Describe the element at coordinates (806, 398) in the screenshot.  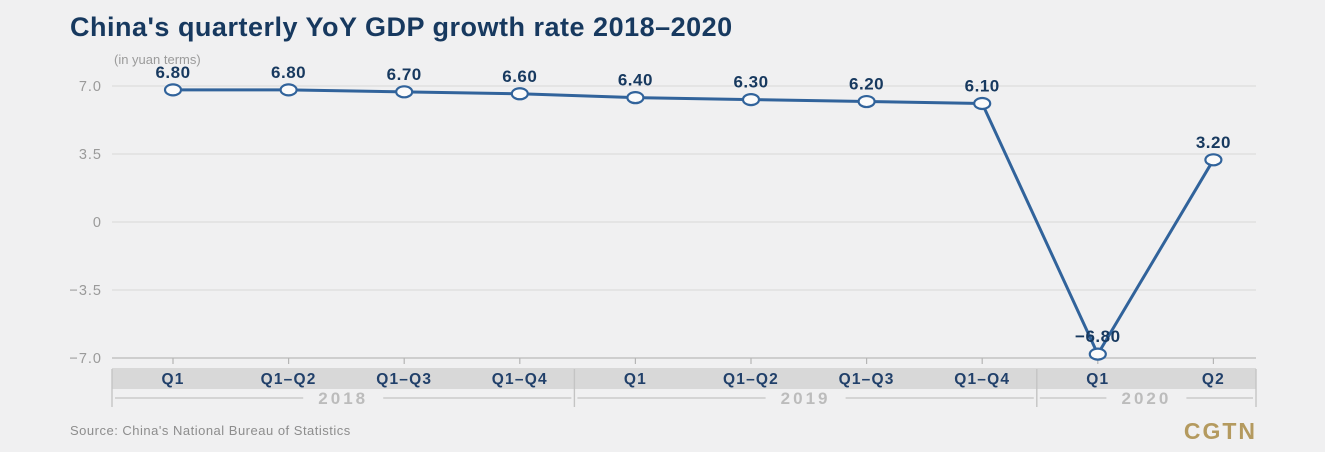
I see `year-label: 2019` at that location.